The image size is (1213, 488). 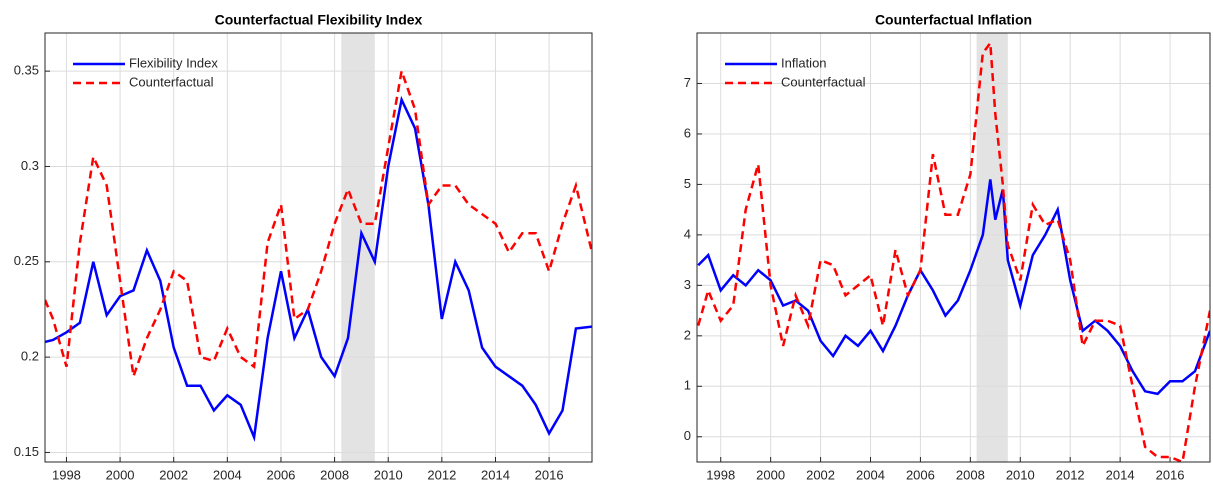 I want to click on y-tick-label: 2, so click(x=687, y=334).